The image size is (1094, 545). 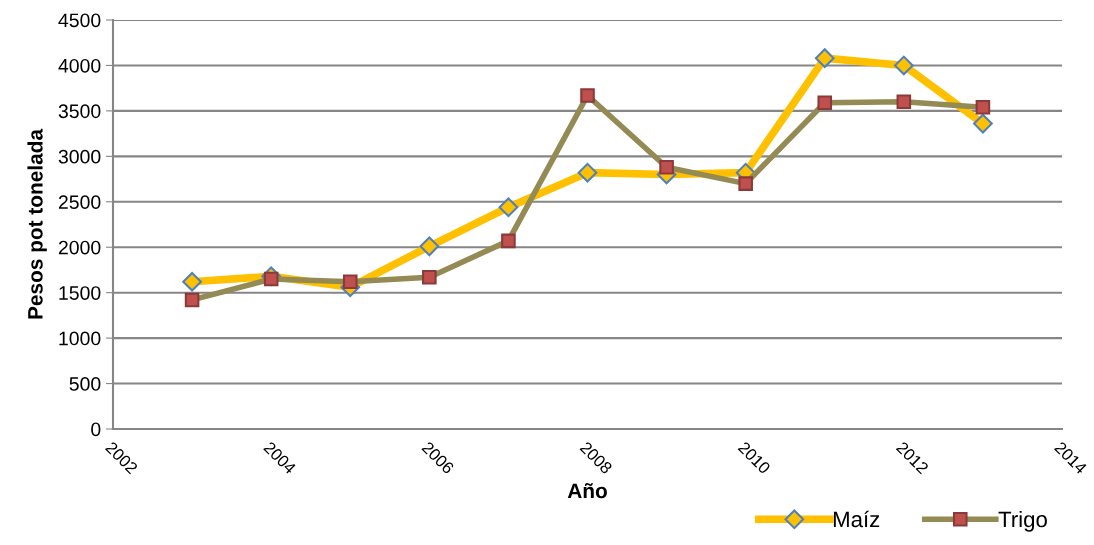 I want to click on y-tick-label: 1500, so click(x=80, y=293).